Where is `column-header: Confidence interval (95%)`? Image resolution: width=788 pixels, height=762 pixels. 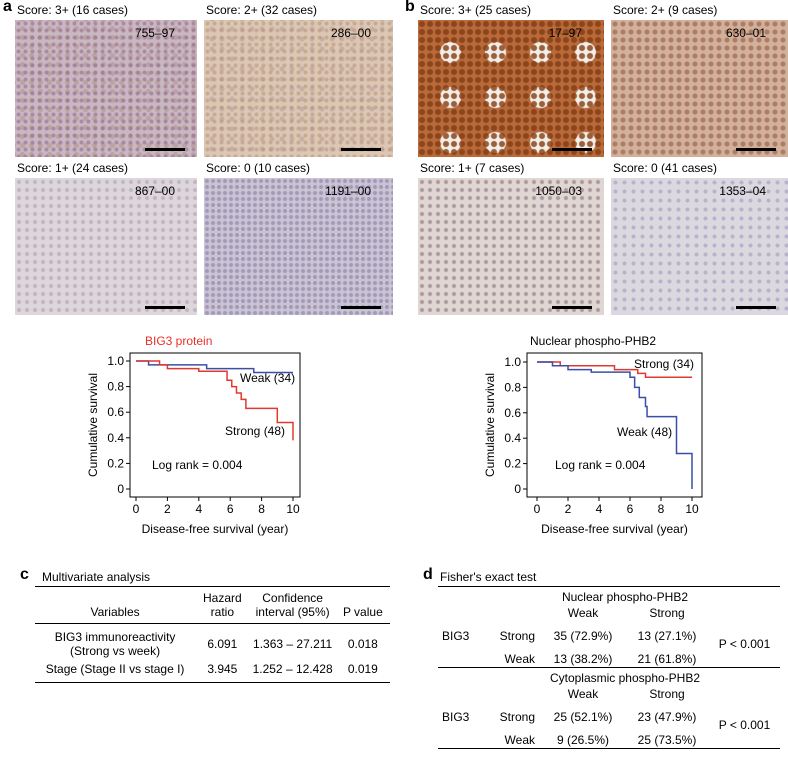 column-header: Confidence interval (95%) is located at coordinates (292, 605).